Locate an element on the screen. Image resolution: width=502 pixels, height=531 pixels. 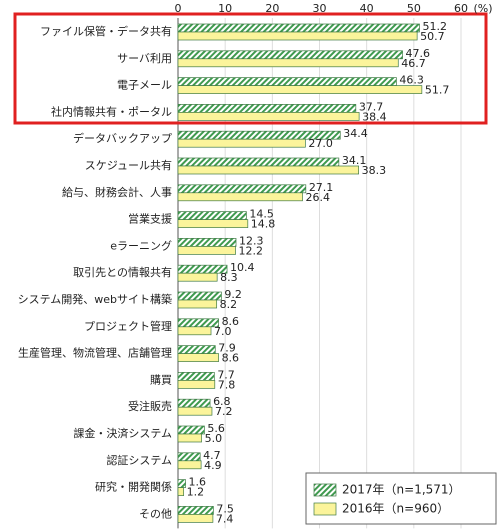
x-tick-label: 40 is located at coordinates (367, 8).